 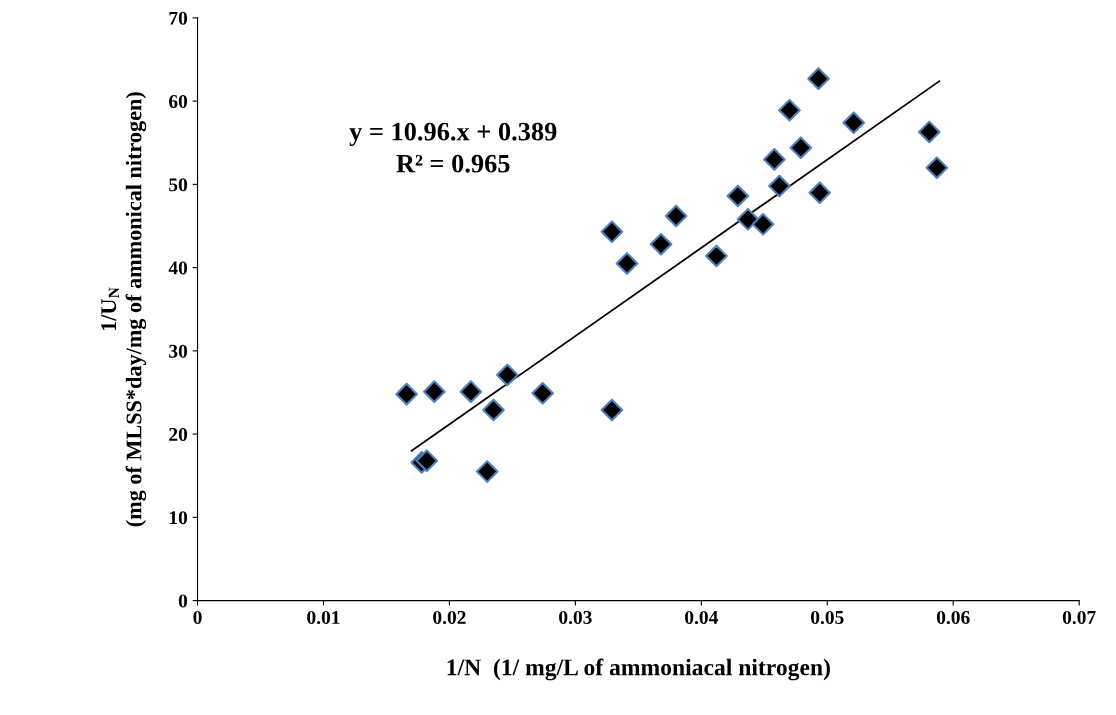 What do you see at coordinates (453, 134) in the screenshot?
I see `annotation: y = 10.96.x + 0.389` at bounding box center [453, 134].